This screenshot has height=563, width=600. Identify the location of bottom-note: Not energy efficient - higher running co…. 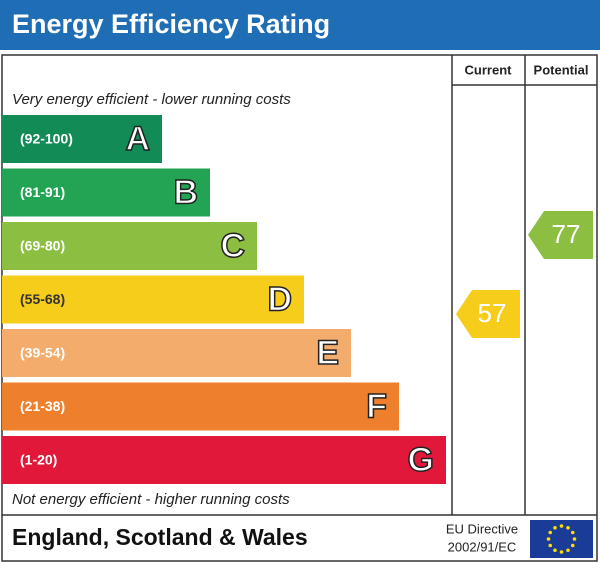
(151, 499).